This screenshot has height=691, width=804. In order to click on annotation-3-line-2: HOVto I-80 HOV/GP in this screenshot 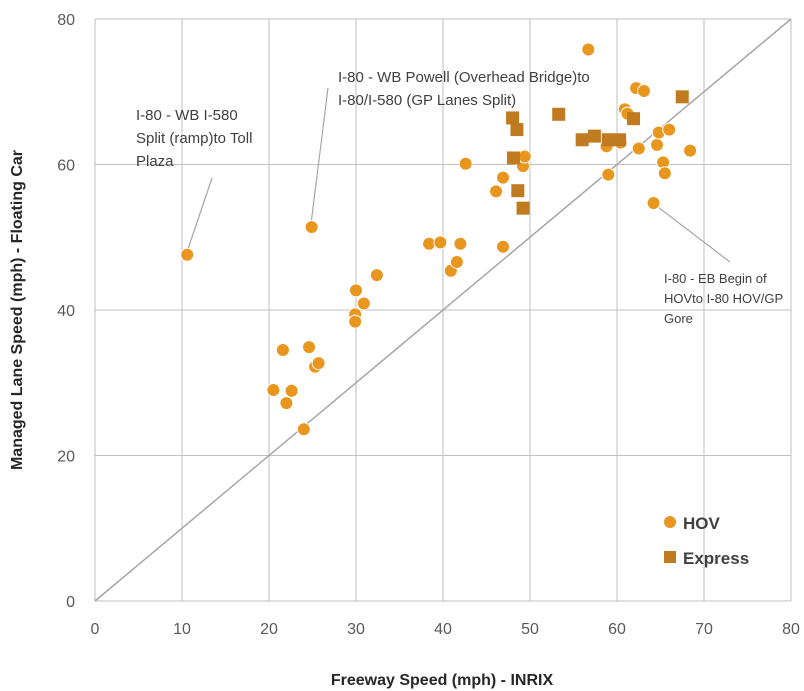, I will do `click(723, 298)`.